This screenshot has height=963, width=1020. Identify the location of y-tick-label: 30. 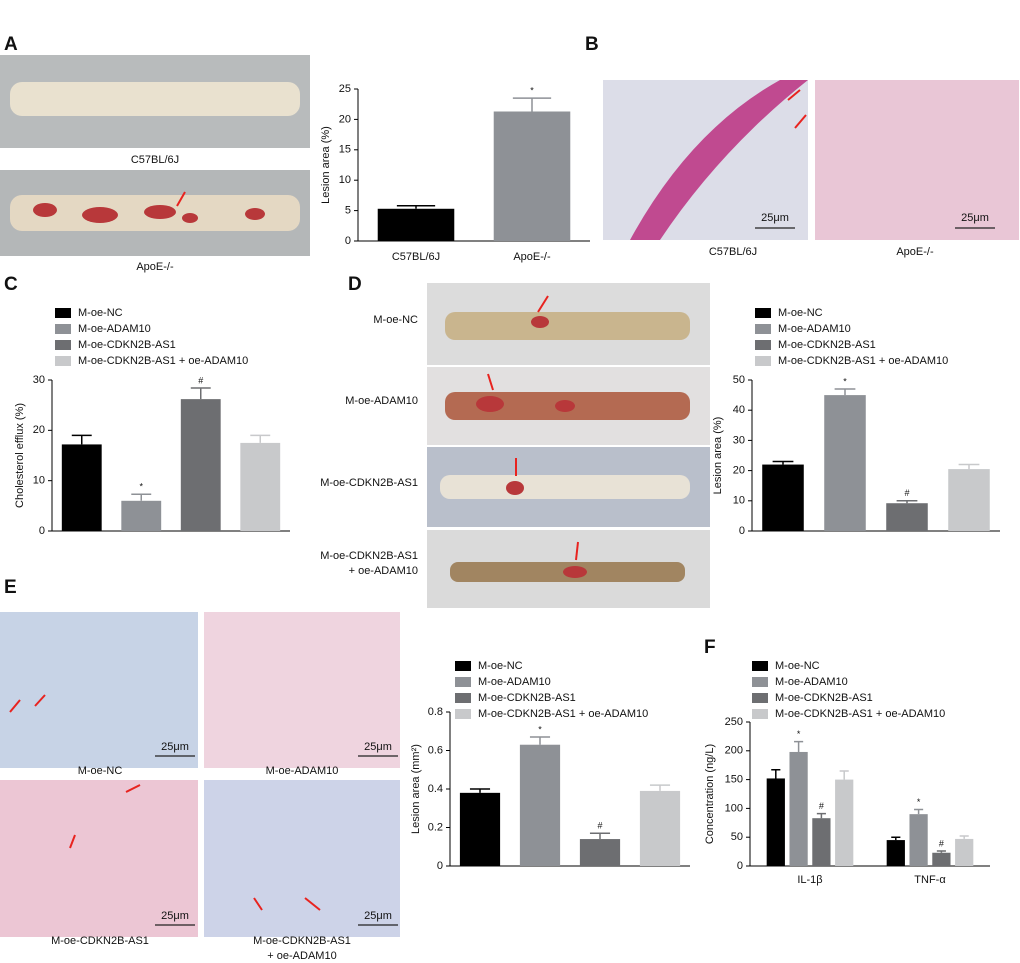
(39, 380).